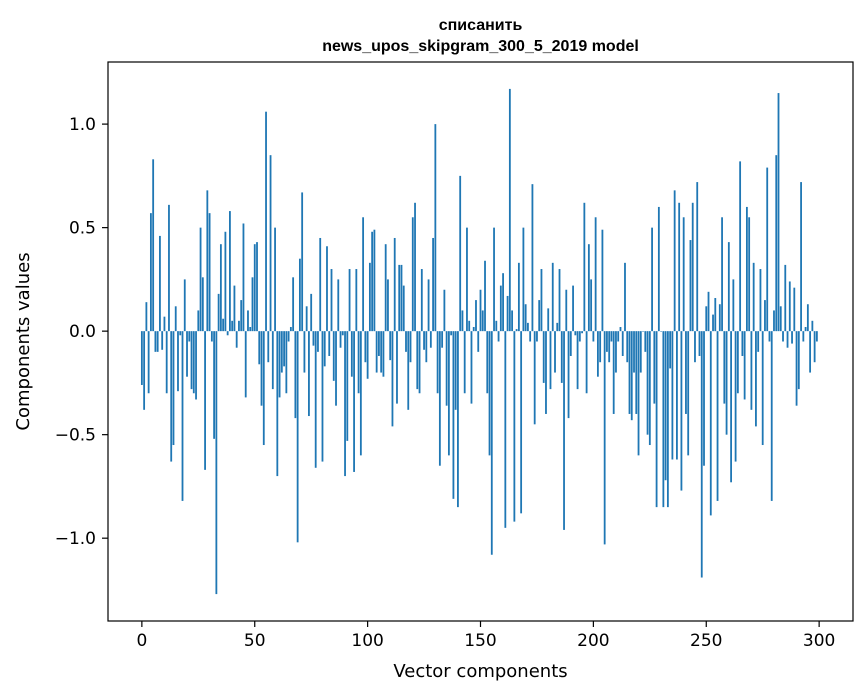 This screenshot has height=696, width=867. What do you see at coordinates (141, 641) in the screenshot?
I see `x-tick-label: 0` at bounding box center [141, 641].